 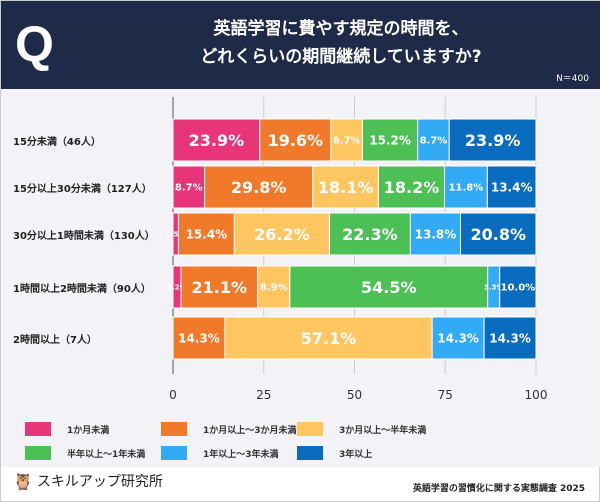 I want to click on data-label: 15.4%, so click(x=207, y=234).